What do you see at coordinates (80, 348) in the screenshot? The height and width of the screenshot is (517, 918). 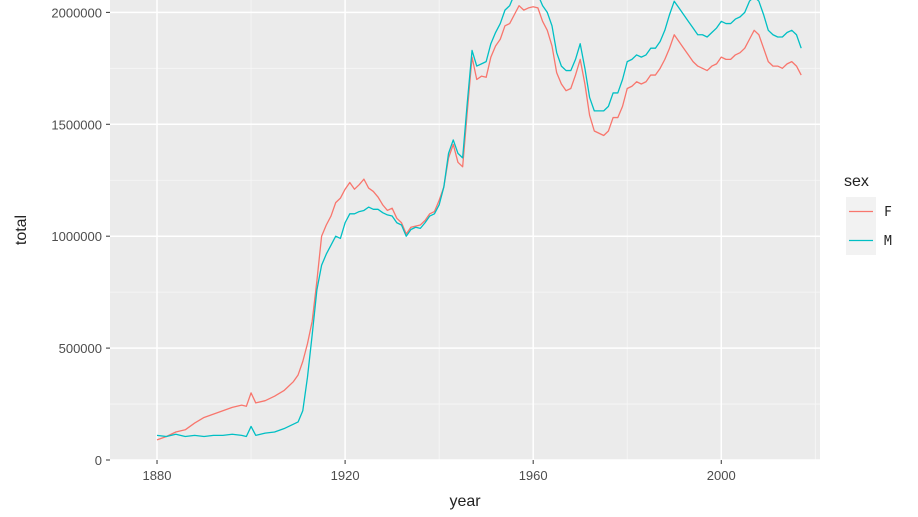 I see `y-tick-label: 500000` at bounding box center [80, 348].